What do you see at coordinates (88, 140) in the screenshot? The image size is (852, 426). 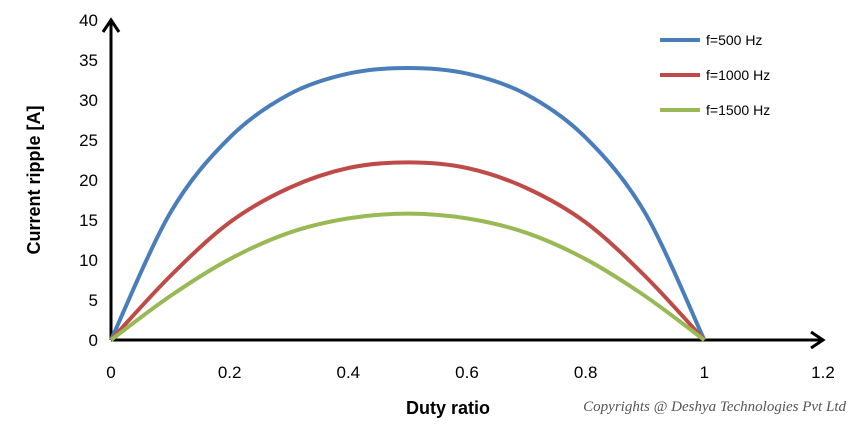 I see `y-tick-label: 25` at bounding box center [88, 140].